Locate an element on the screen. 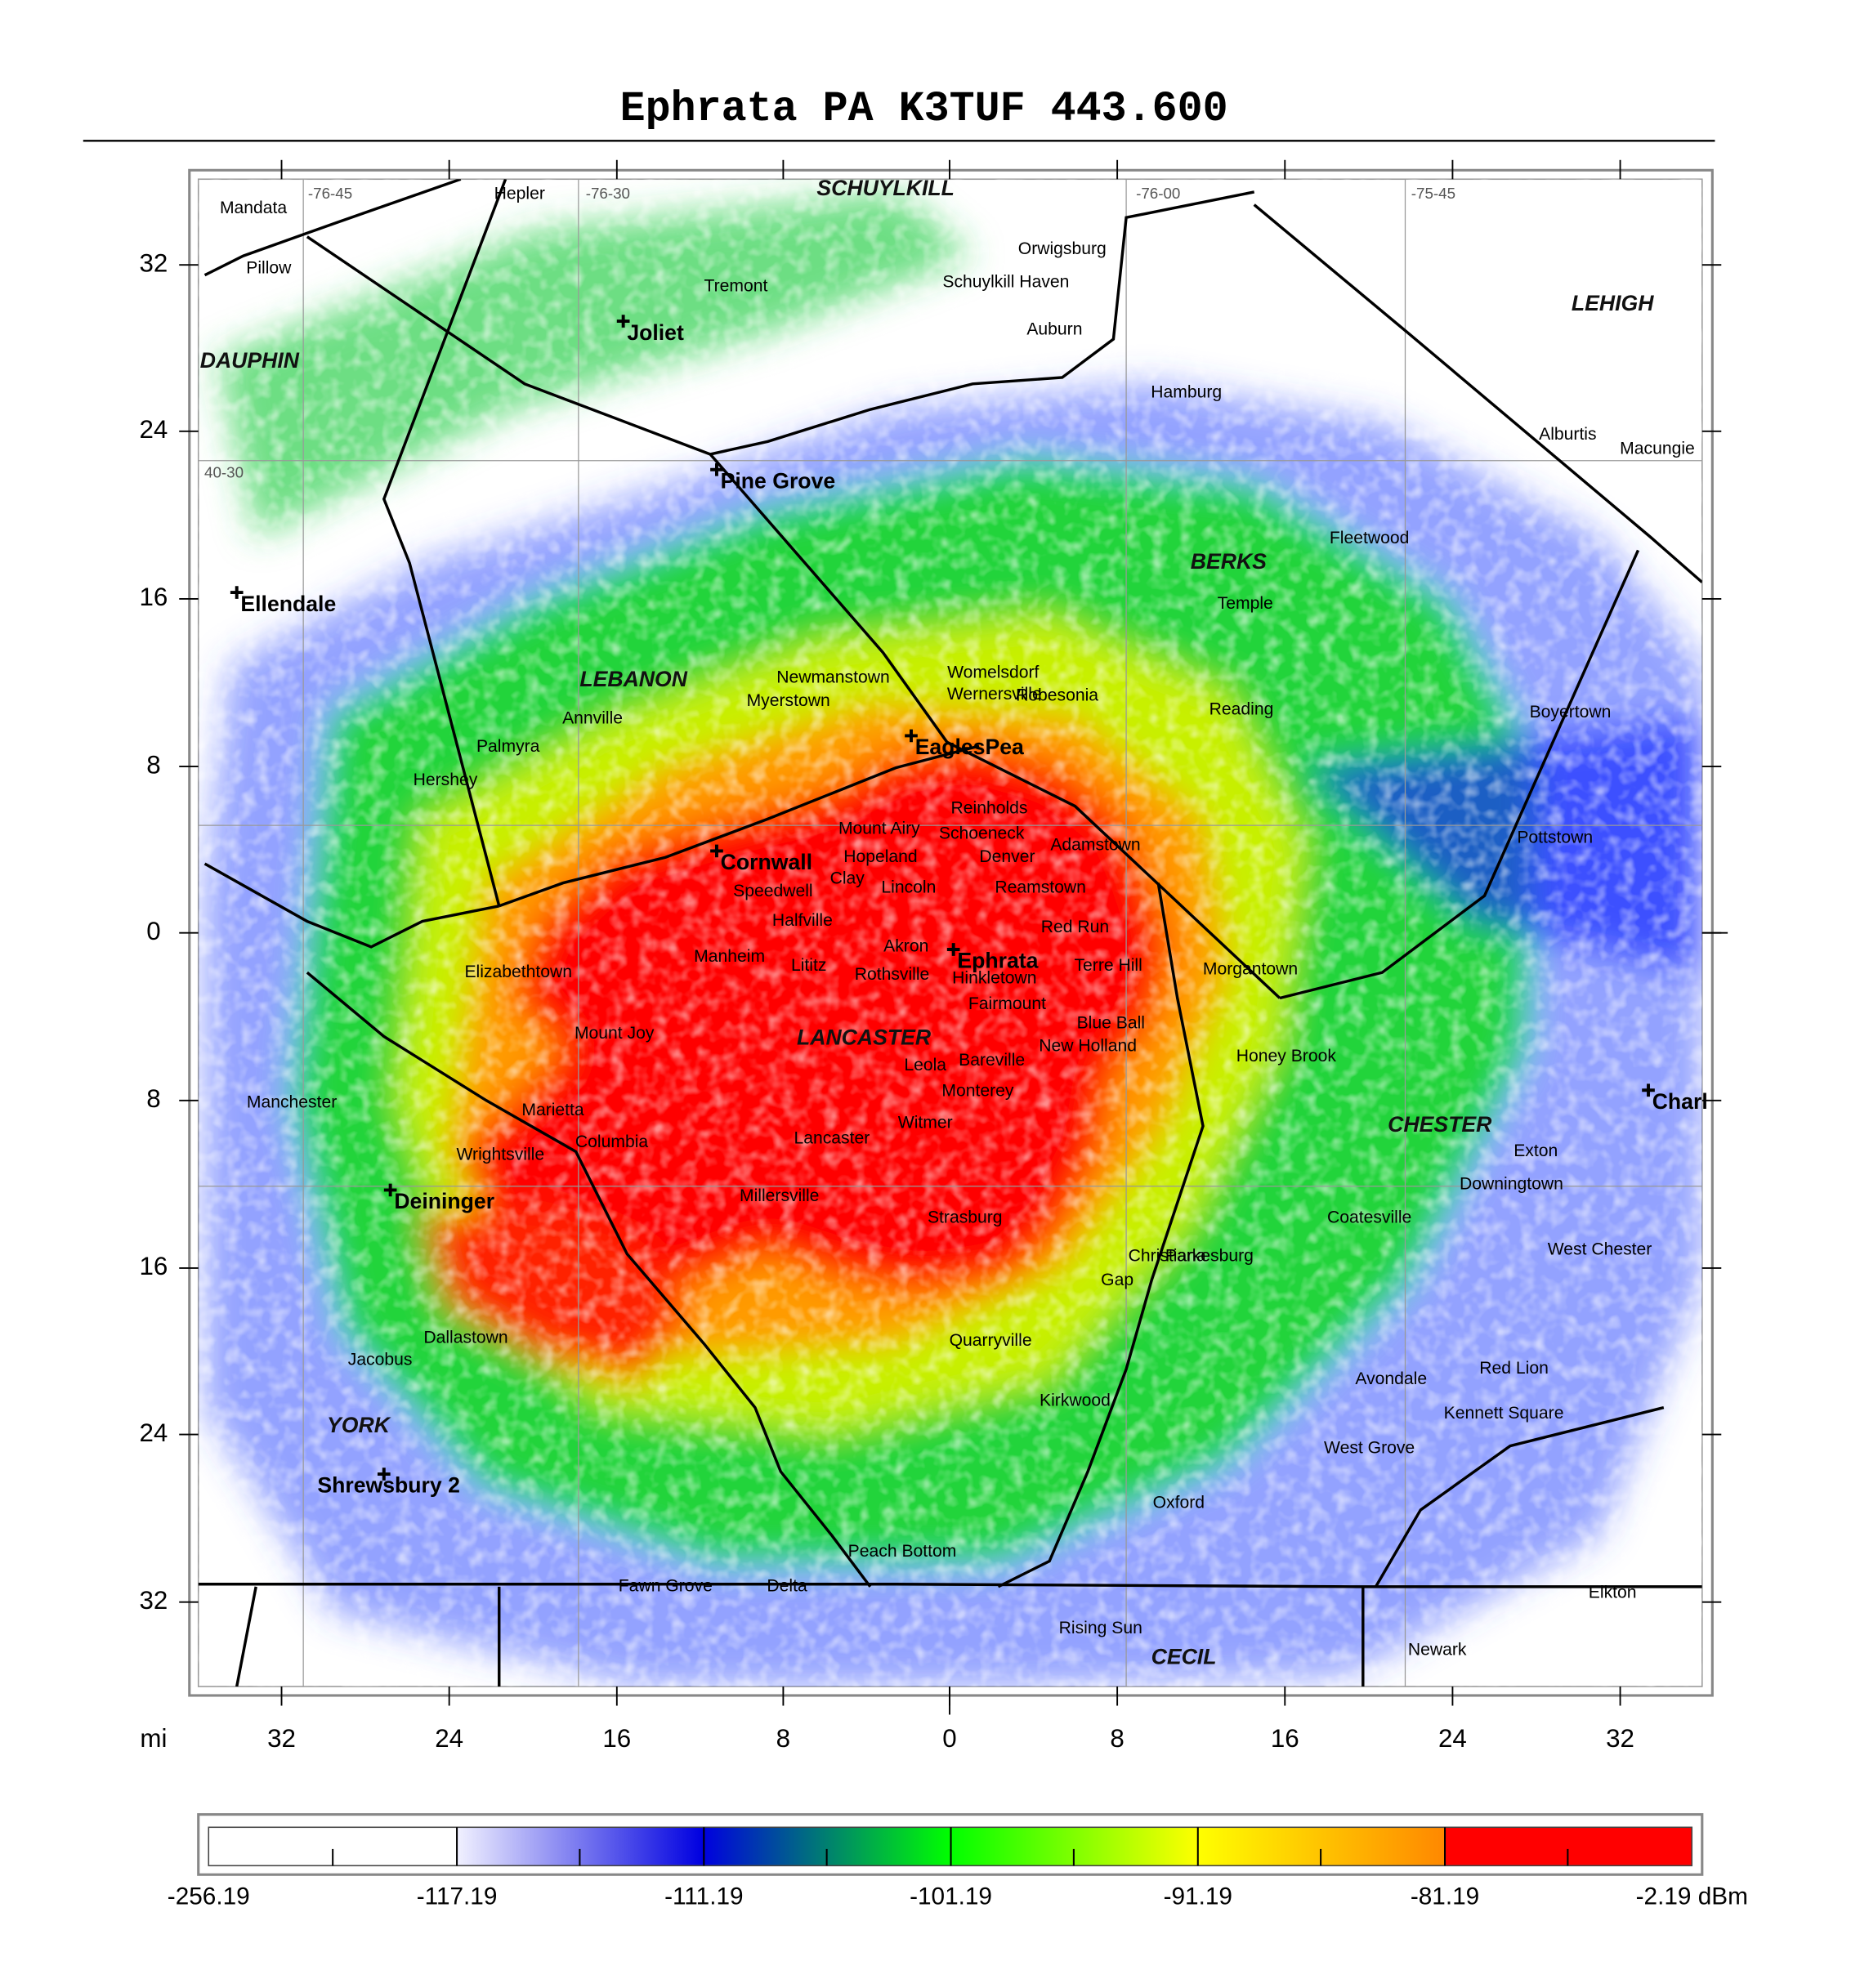 The height and width of the screenshot is (1988, 1869). legend-label: -91.19 is located at coordinates (1198, 1896).